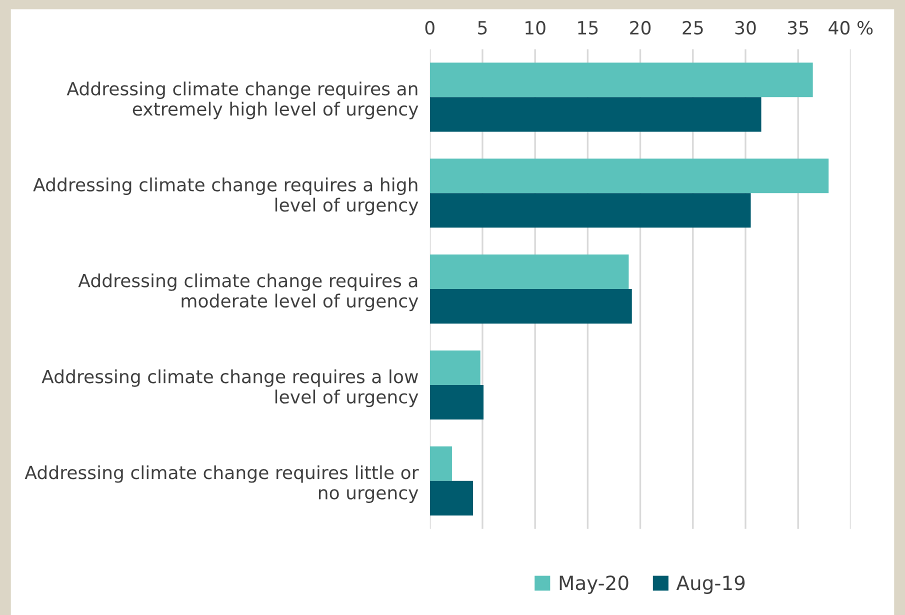  What do you see at coordinates (798, 27) in the screenshot?
I see `x-tick-label: 35` at bounding box center [798, 27].